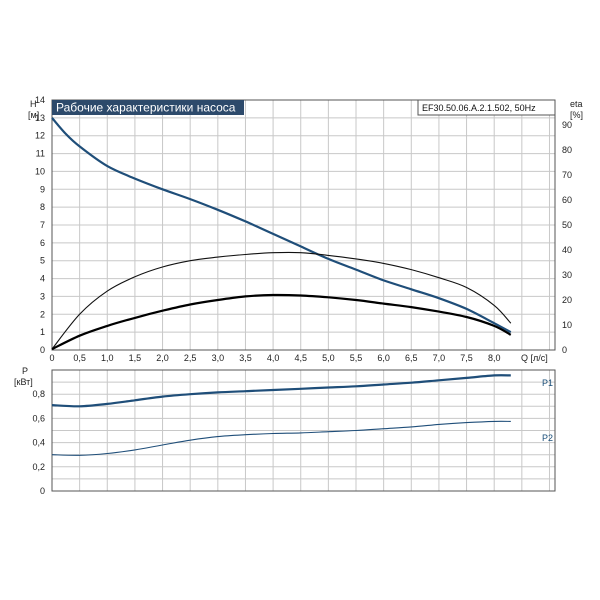  I want to click on x-tick-label: 6,0, so click(383, 358).